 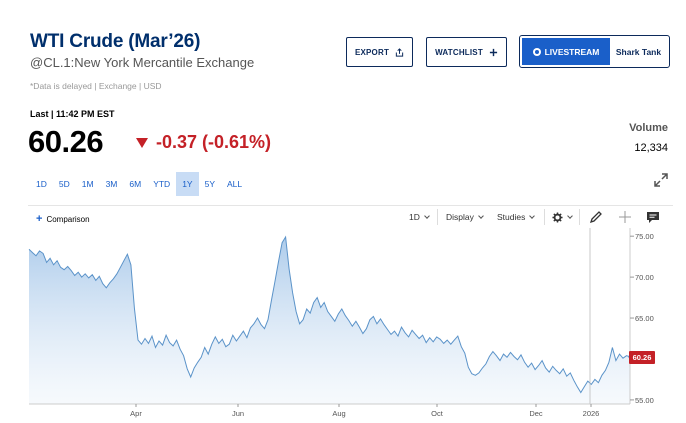 I want to click on data-disclaimer: *Data is delayed | Exchange | USD, so click(x=96, y=86).